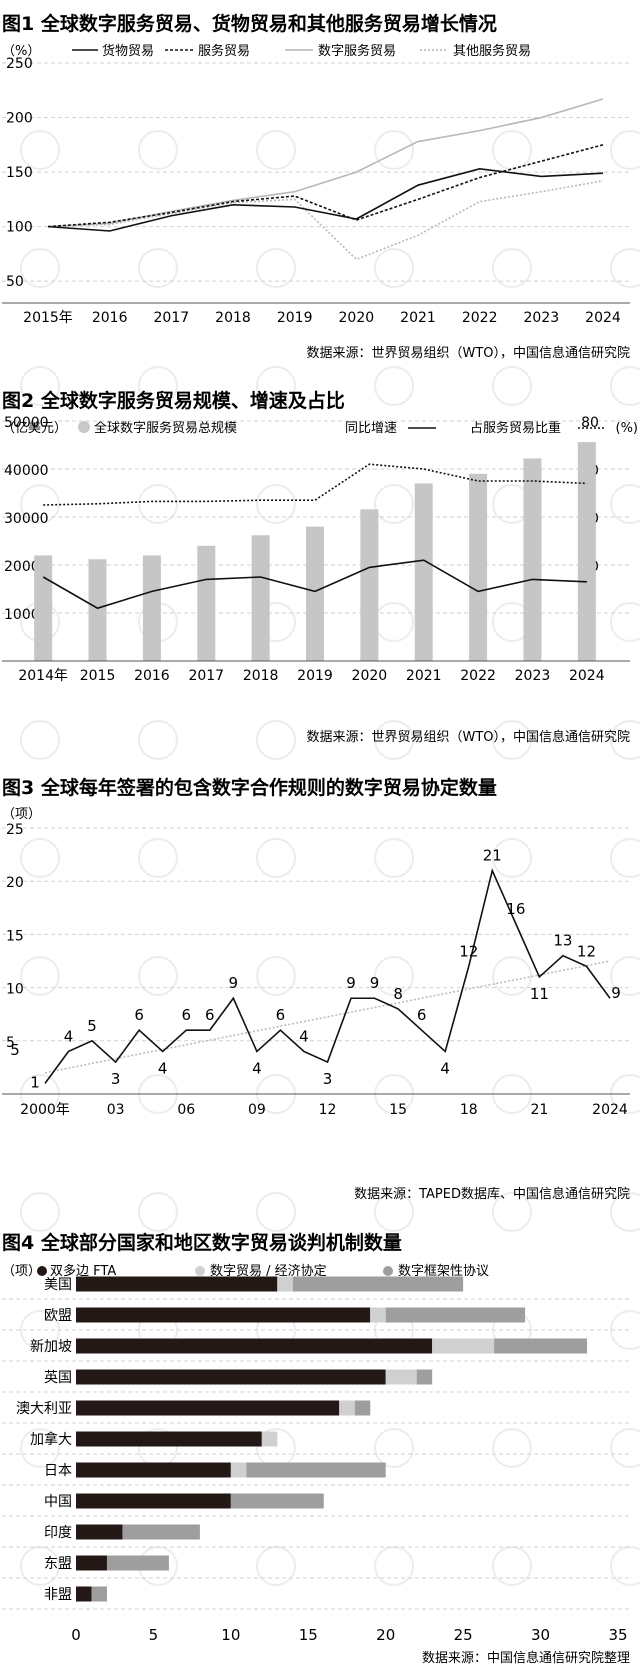 This screenshot has width=640, height=1675. What do you see at coordinates (357, 51) in the screenshot?
I see `legend-digital-services-trade: 数字服务贸易` at bounding box center [357, 51].